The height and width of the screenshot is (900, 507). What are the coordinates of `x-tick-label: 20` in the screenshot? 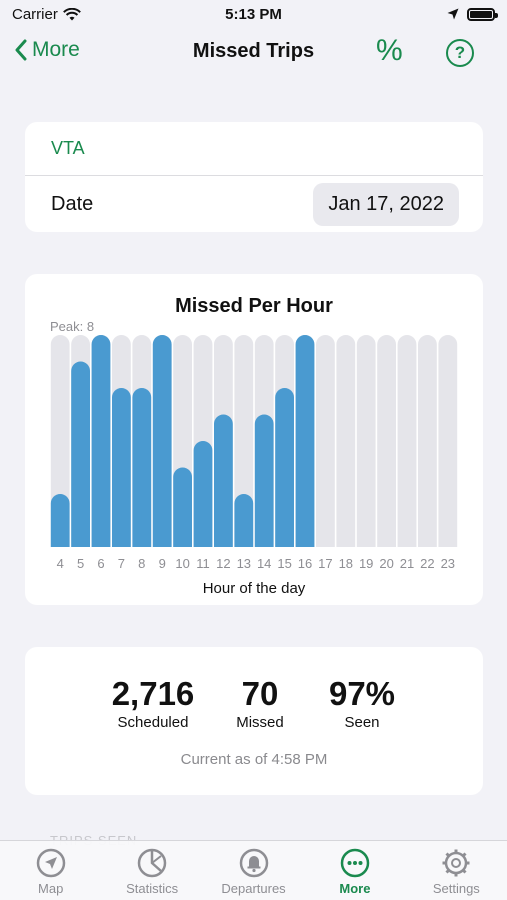 It's located at (386, 563).